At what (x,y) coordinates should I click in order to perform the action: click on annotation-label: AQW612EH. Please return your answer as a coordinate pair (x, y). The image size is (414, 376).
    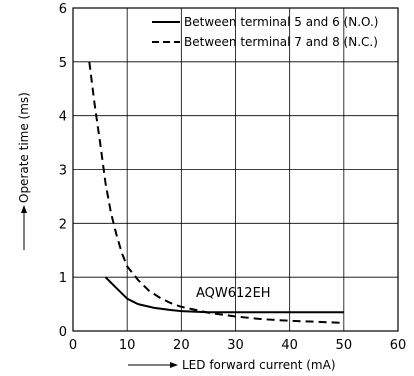
    Looking at the image, I should click on (233, 293).